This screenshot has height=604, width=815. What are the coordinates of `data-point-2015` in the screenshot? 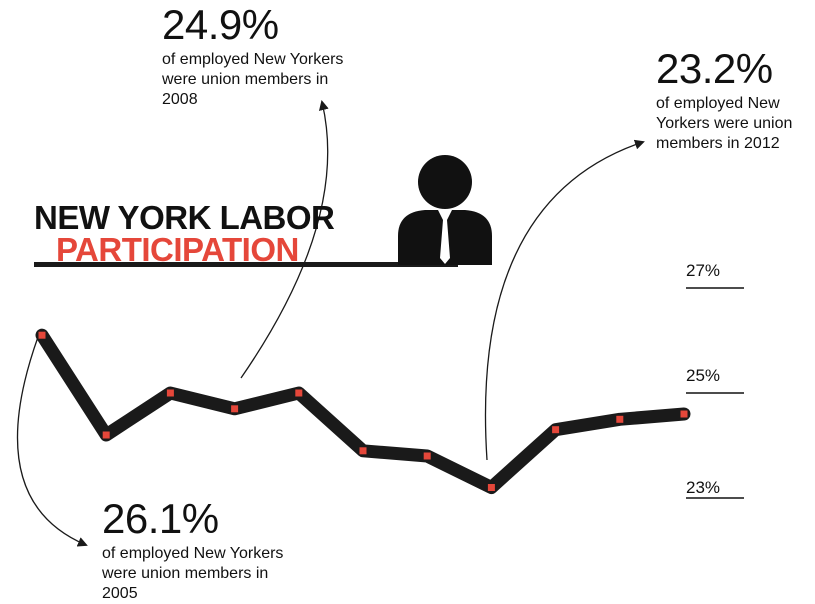 It's located at (684, 414).